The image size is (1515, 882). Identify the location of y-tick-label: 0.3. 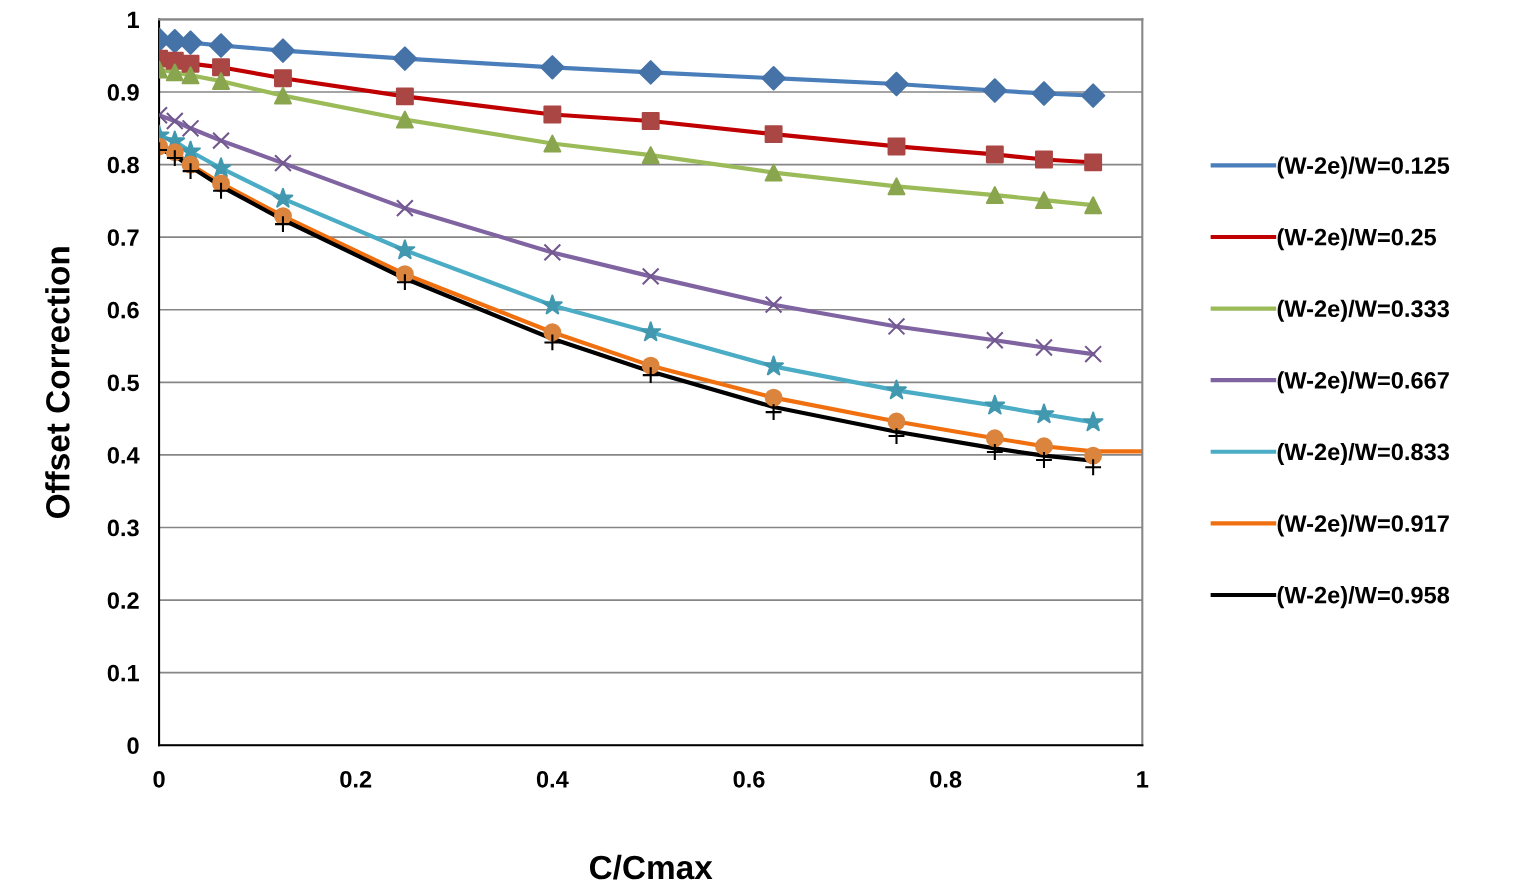
(123, 528).